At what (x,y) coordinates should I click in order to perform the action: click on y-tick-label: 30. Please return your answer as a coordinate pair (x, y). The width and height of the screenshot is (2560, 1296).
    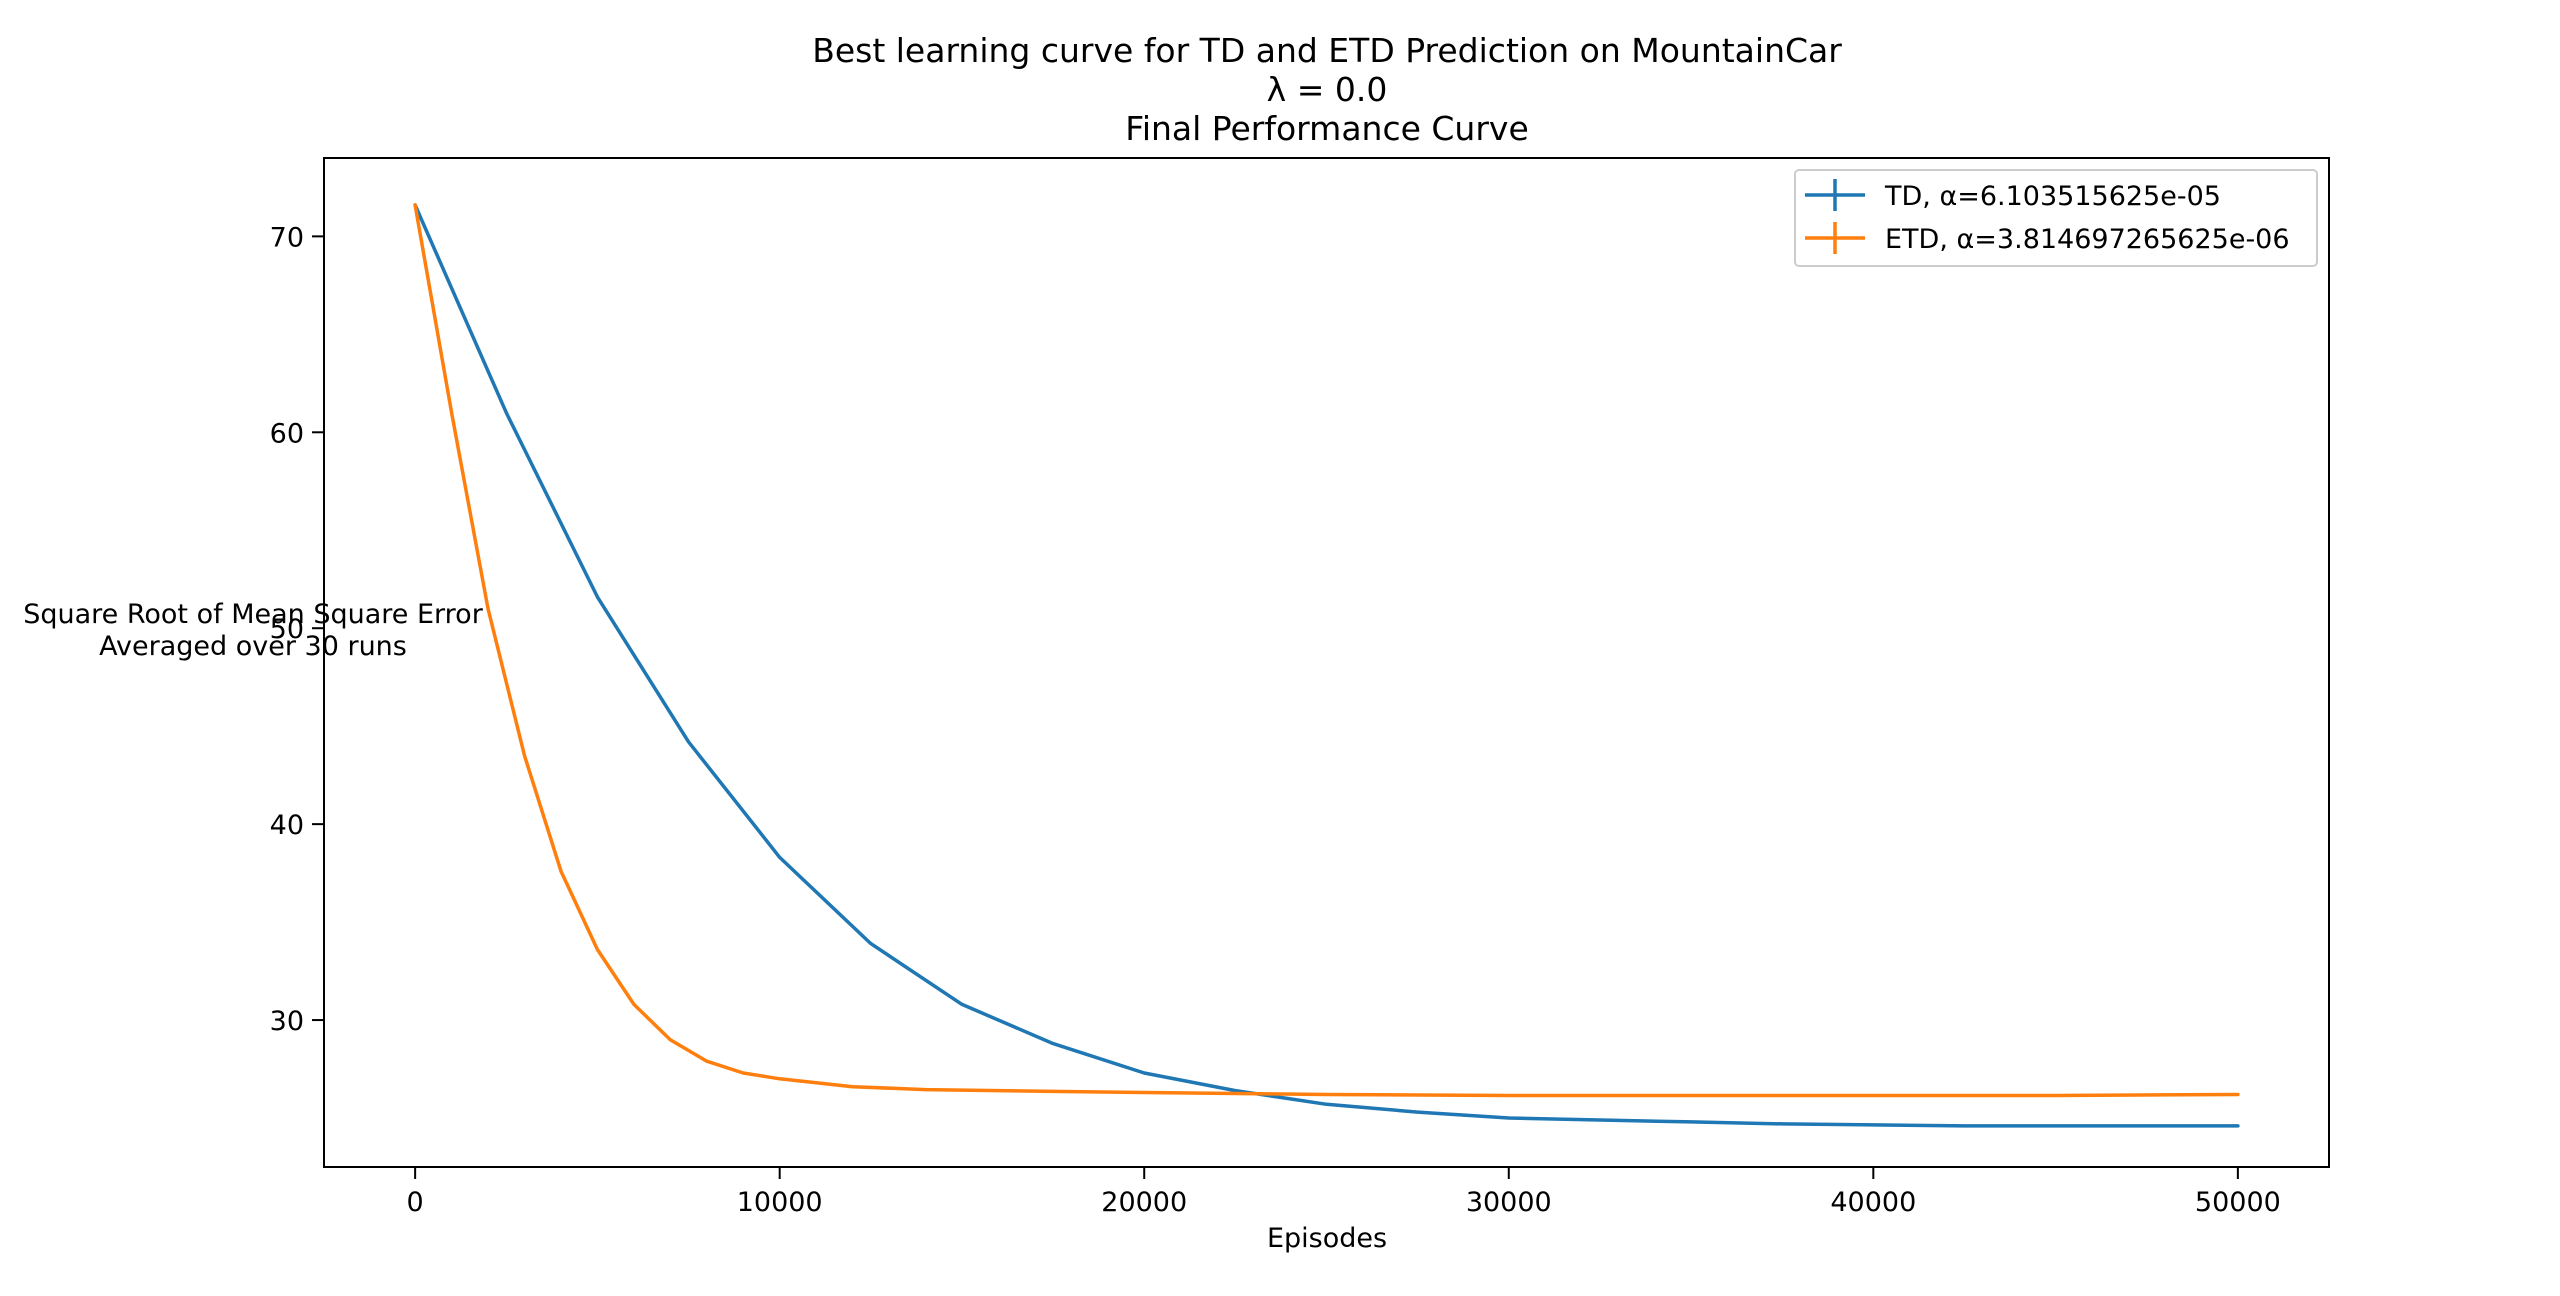
    Looking at the image, I should click on (287, 1021).